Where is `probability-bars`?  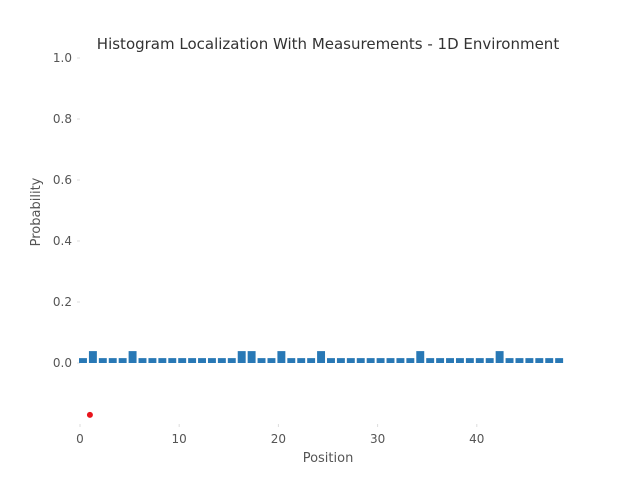 probability-bars is located at coordinates (321, 357).